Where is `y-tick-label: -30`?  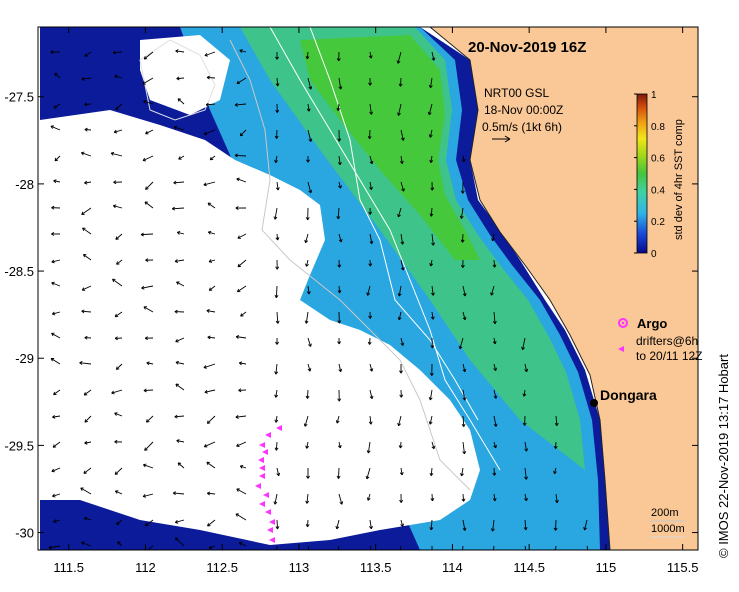 y-tick-label: -30 is located at coordinates (24, 533).